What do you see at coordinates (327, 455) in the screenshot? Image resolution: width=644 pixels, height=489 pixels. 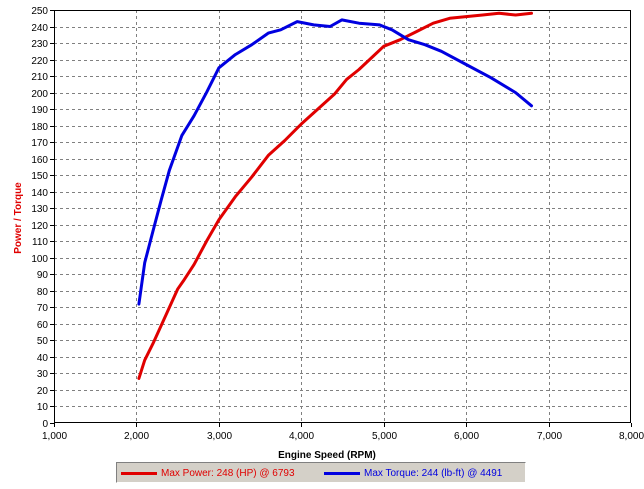 I see `x-axis-title: Engine Speed (RPM)` at bounding box center [327, 455].